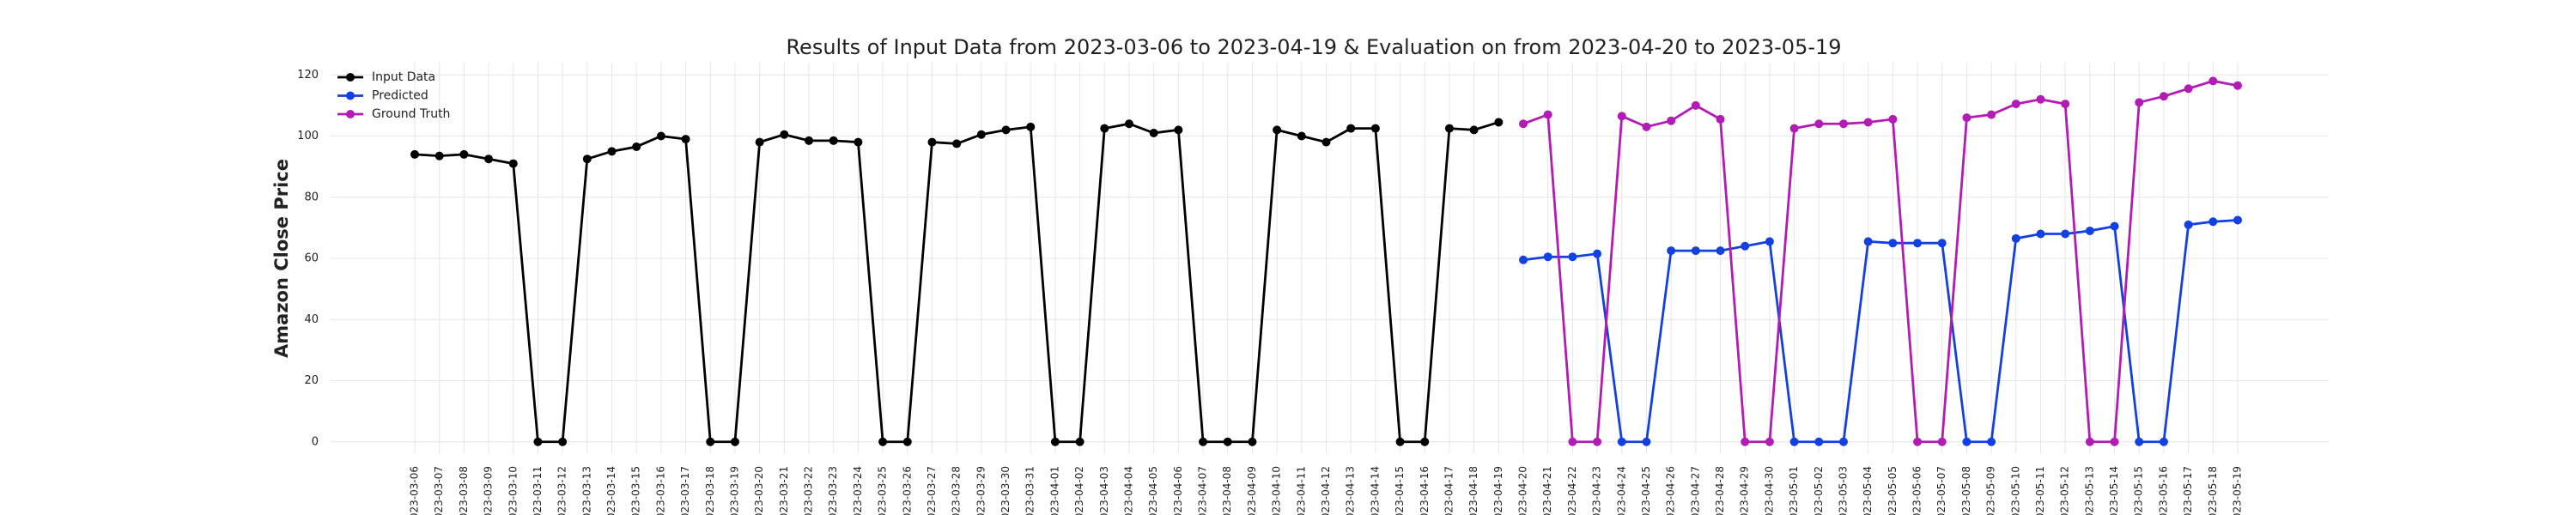 This screenshot has height=515, width=2576. Describe the element at coordinates (784, 490) in the screenshot. I see `x-tick-label: 2023-03-21` at that location.